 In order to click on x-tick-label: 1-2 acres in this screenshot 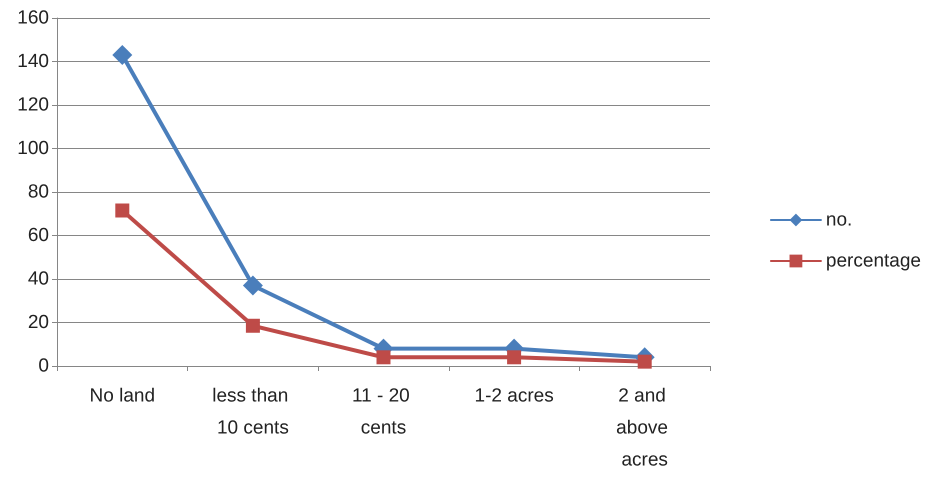, I will do `click(514, 396)`.